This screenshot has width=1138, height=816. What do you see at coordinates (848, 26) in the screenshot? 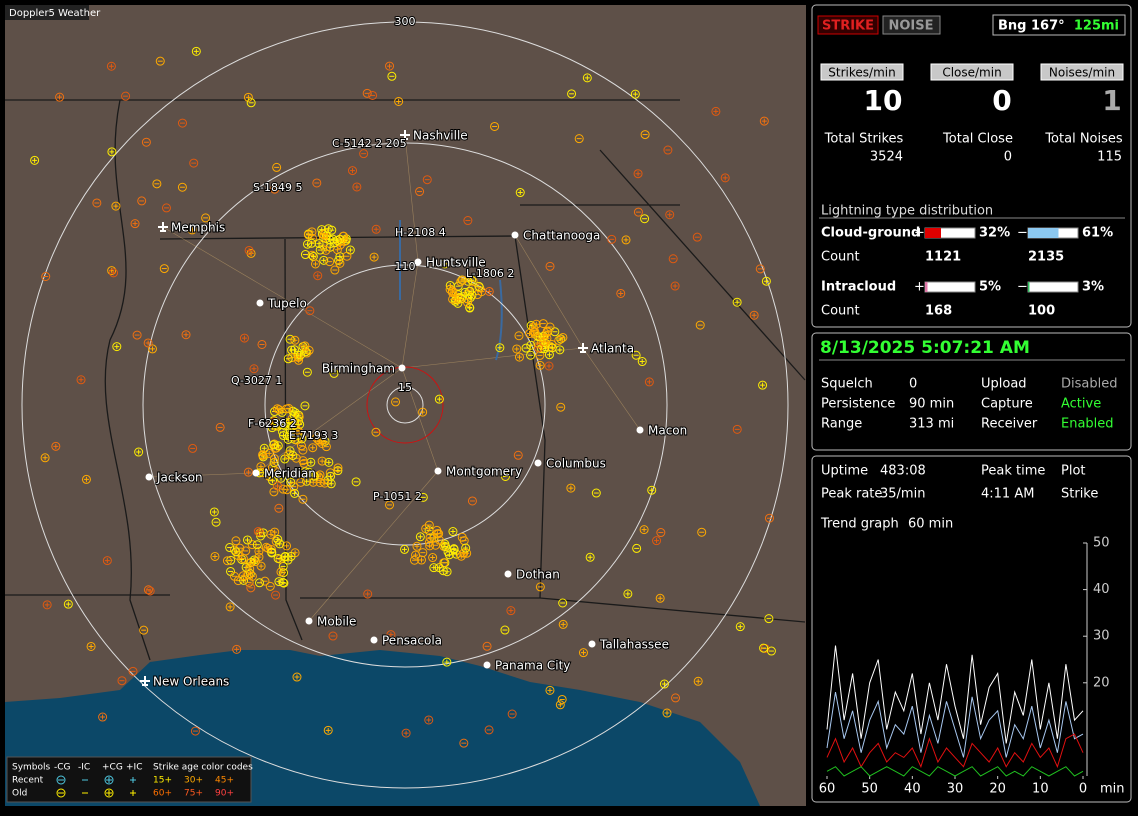
I see `strike-button: STRIKE` at bounding box center [848, 26].